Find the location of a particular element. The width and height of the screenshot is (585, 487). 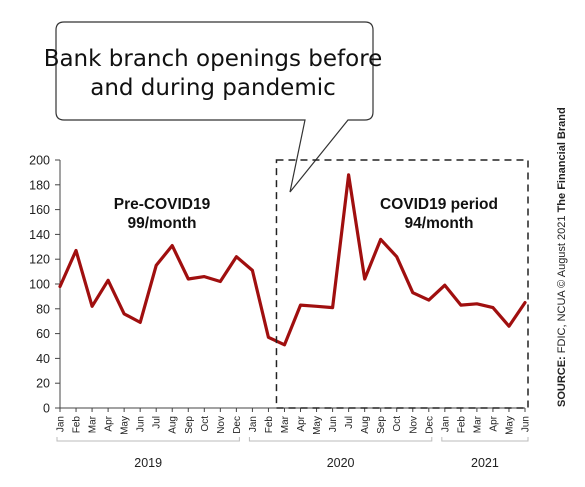

source-label: SOURCE: is located at coordinates (562, 381).